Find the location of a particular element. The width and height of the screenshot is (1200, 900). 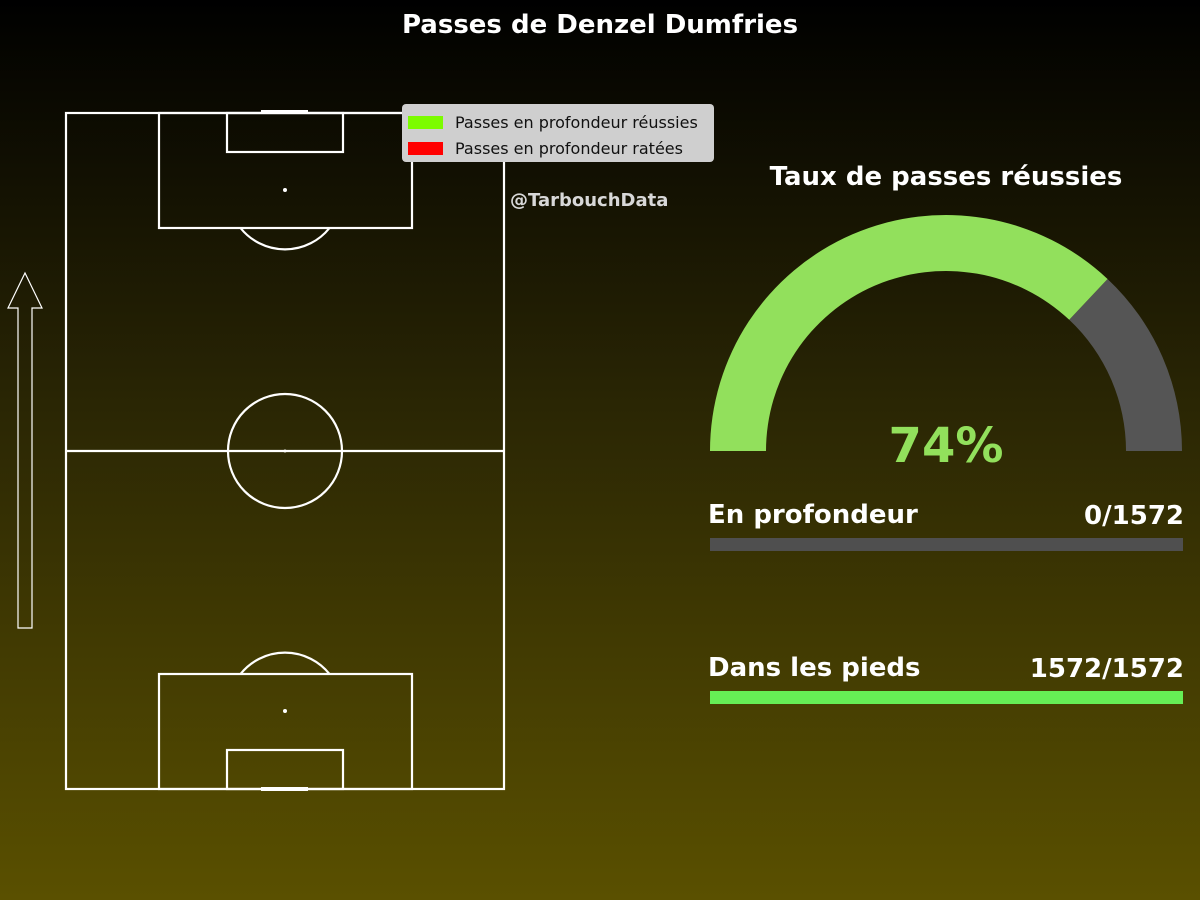

center-spot is located at coordinates (285, 451).